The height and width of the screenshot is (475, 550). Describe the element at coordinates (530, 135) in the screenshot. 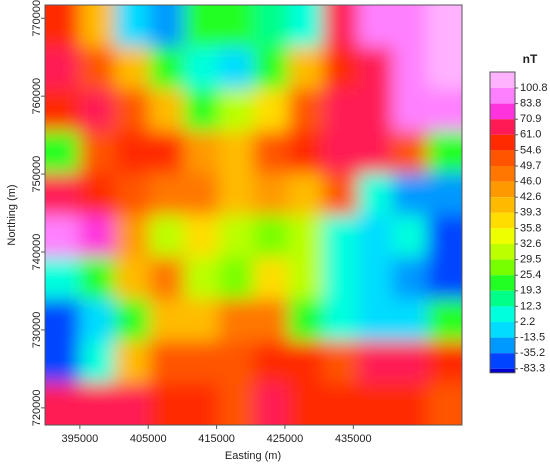

I see `colorbar-label: 61.0` at that location.